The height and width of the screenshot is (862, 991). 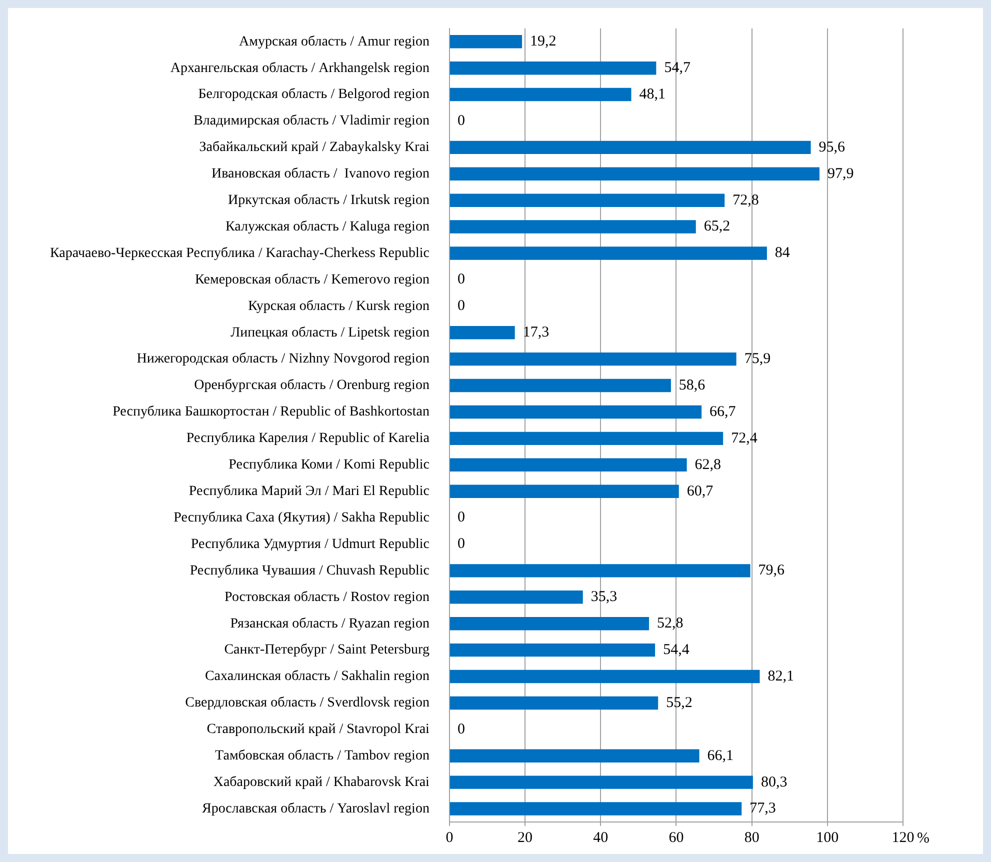 I want to click on y-tick-label: Иркутская область / Irkutsk region, so click(x=329, y=200).